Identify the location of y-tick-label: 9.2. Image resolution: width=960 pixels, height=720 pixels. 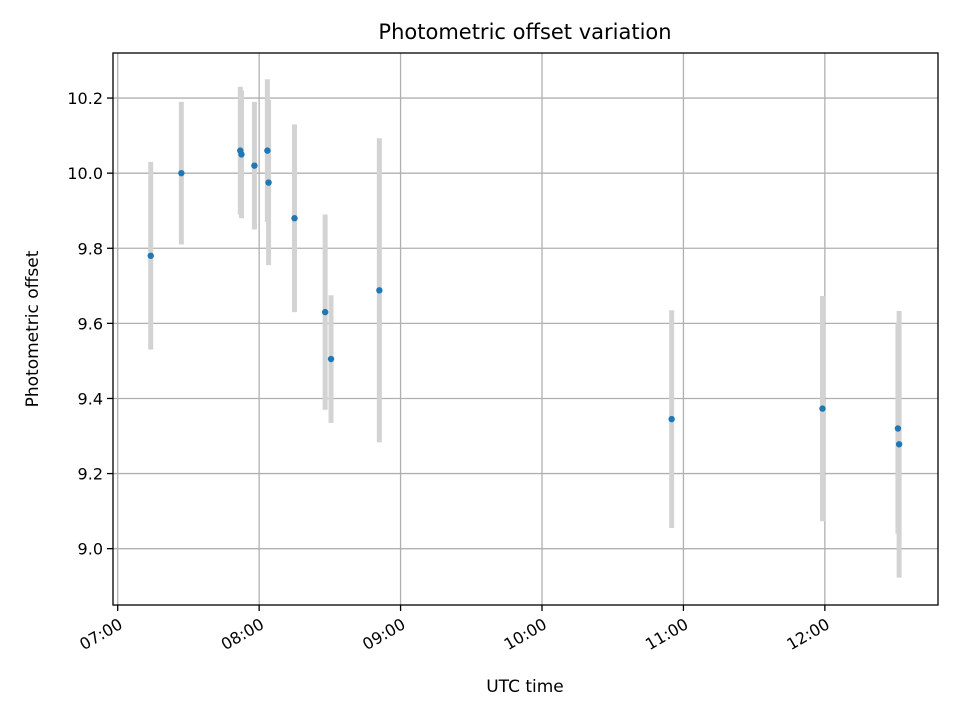
(90, 474).